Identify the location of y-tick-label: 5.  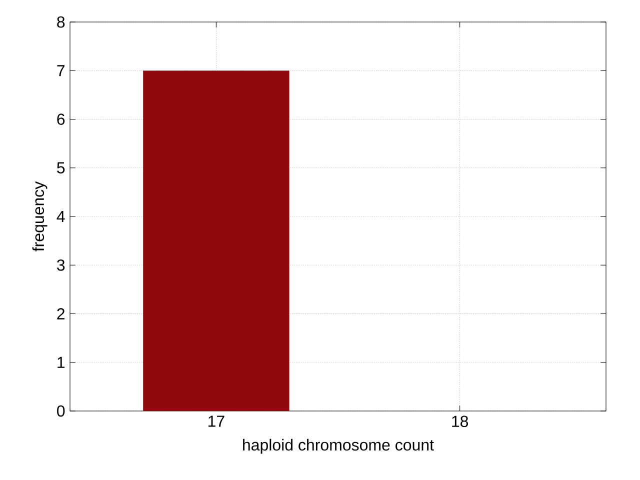
(61, 168).